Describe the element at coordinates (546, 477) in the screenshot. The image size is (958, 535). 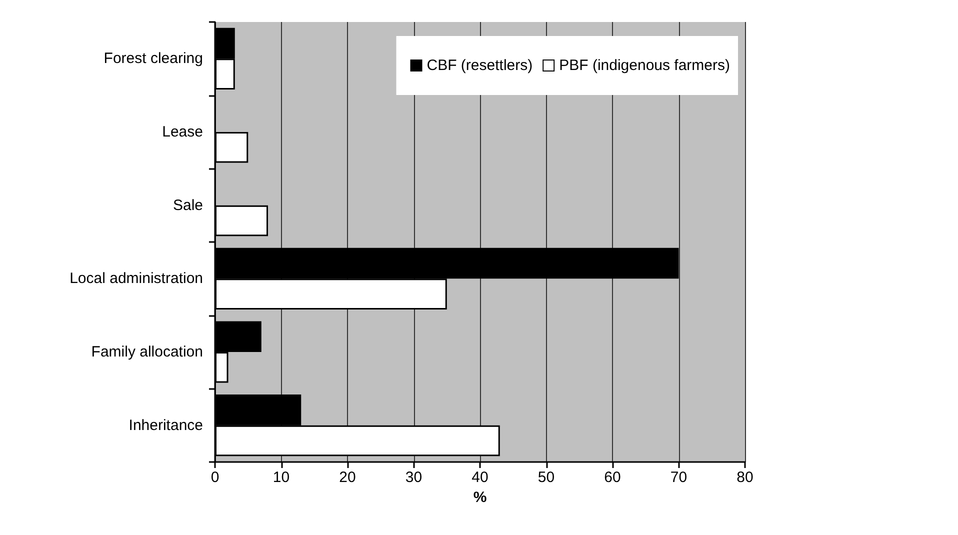
I see `x-tick-label: 50` at that location.